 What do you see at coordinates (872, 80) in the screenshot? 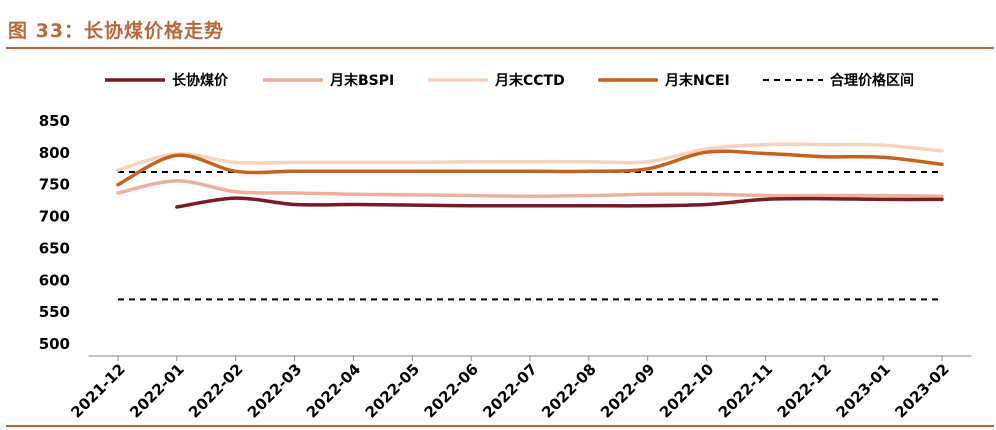
I see `legend-label: 合理价格区间` at bounding box center [872, 80].